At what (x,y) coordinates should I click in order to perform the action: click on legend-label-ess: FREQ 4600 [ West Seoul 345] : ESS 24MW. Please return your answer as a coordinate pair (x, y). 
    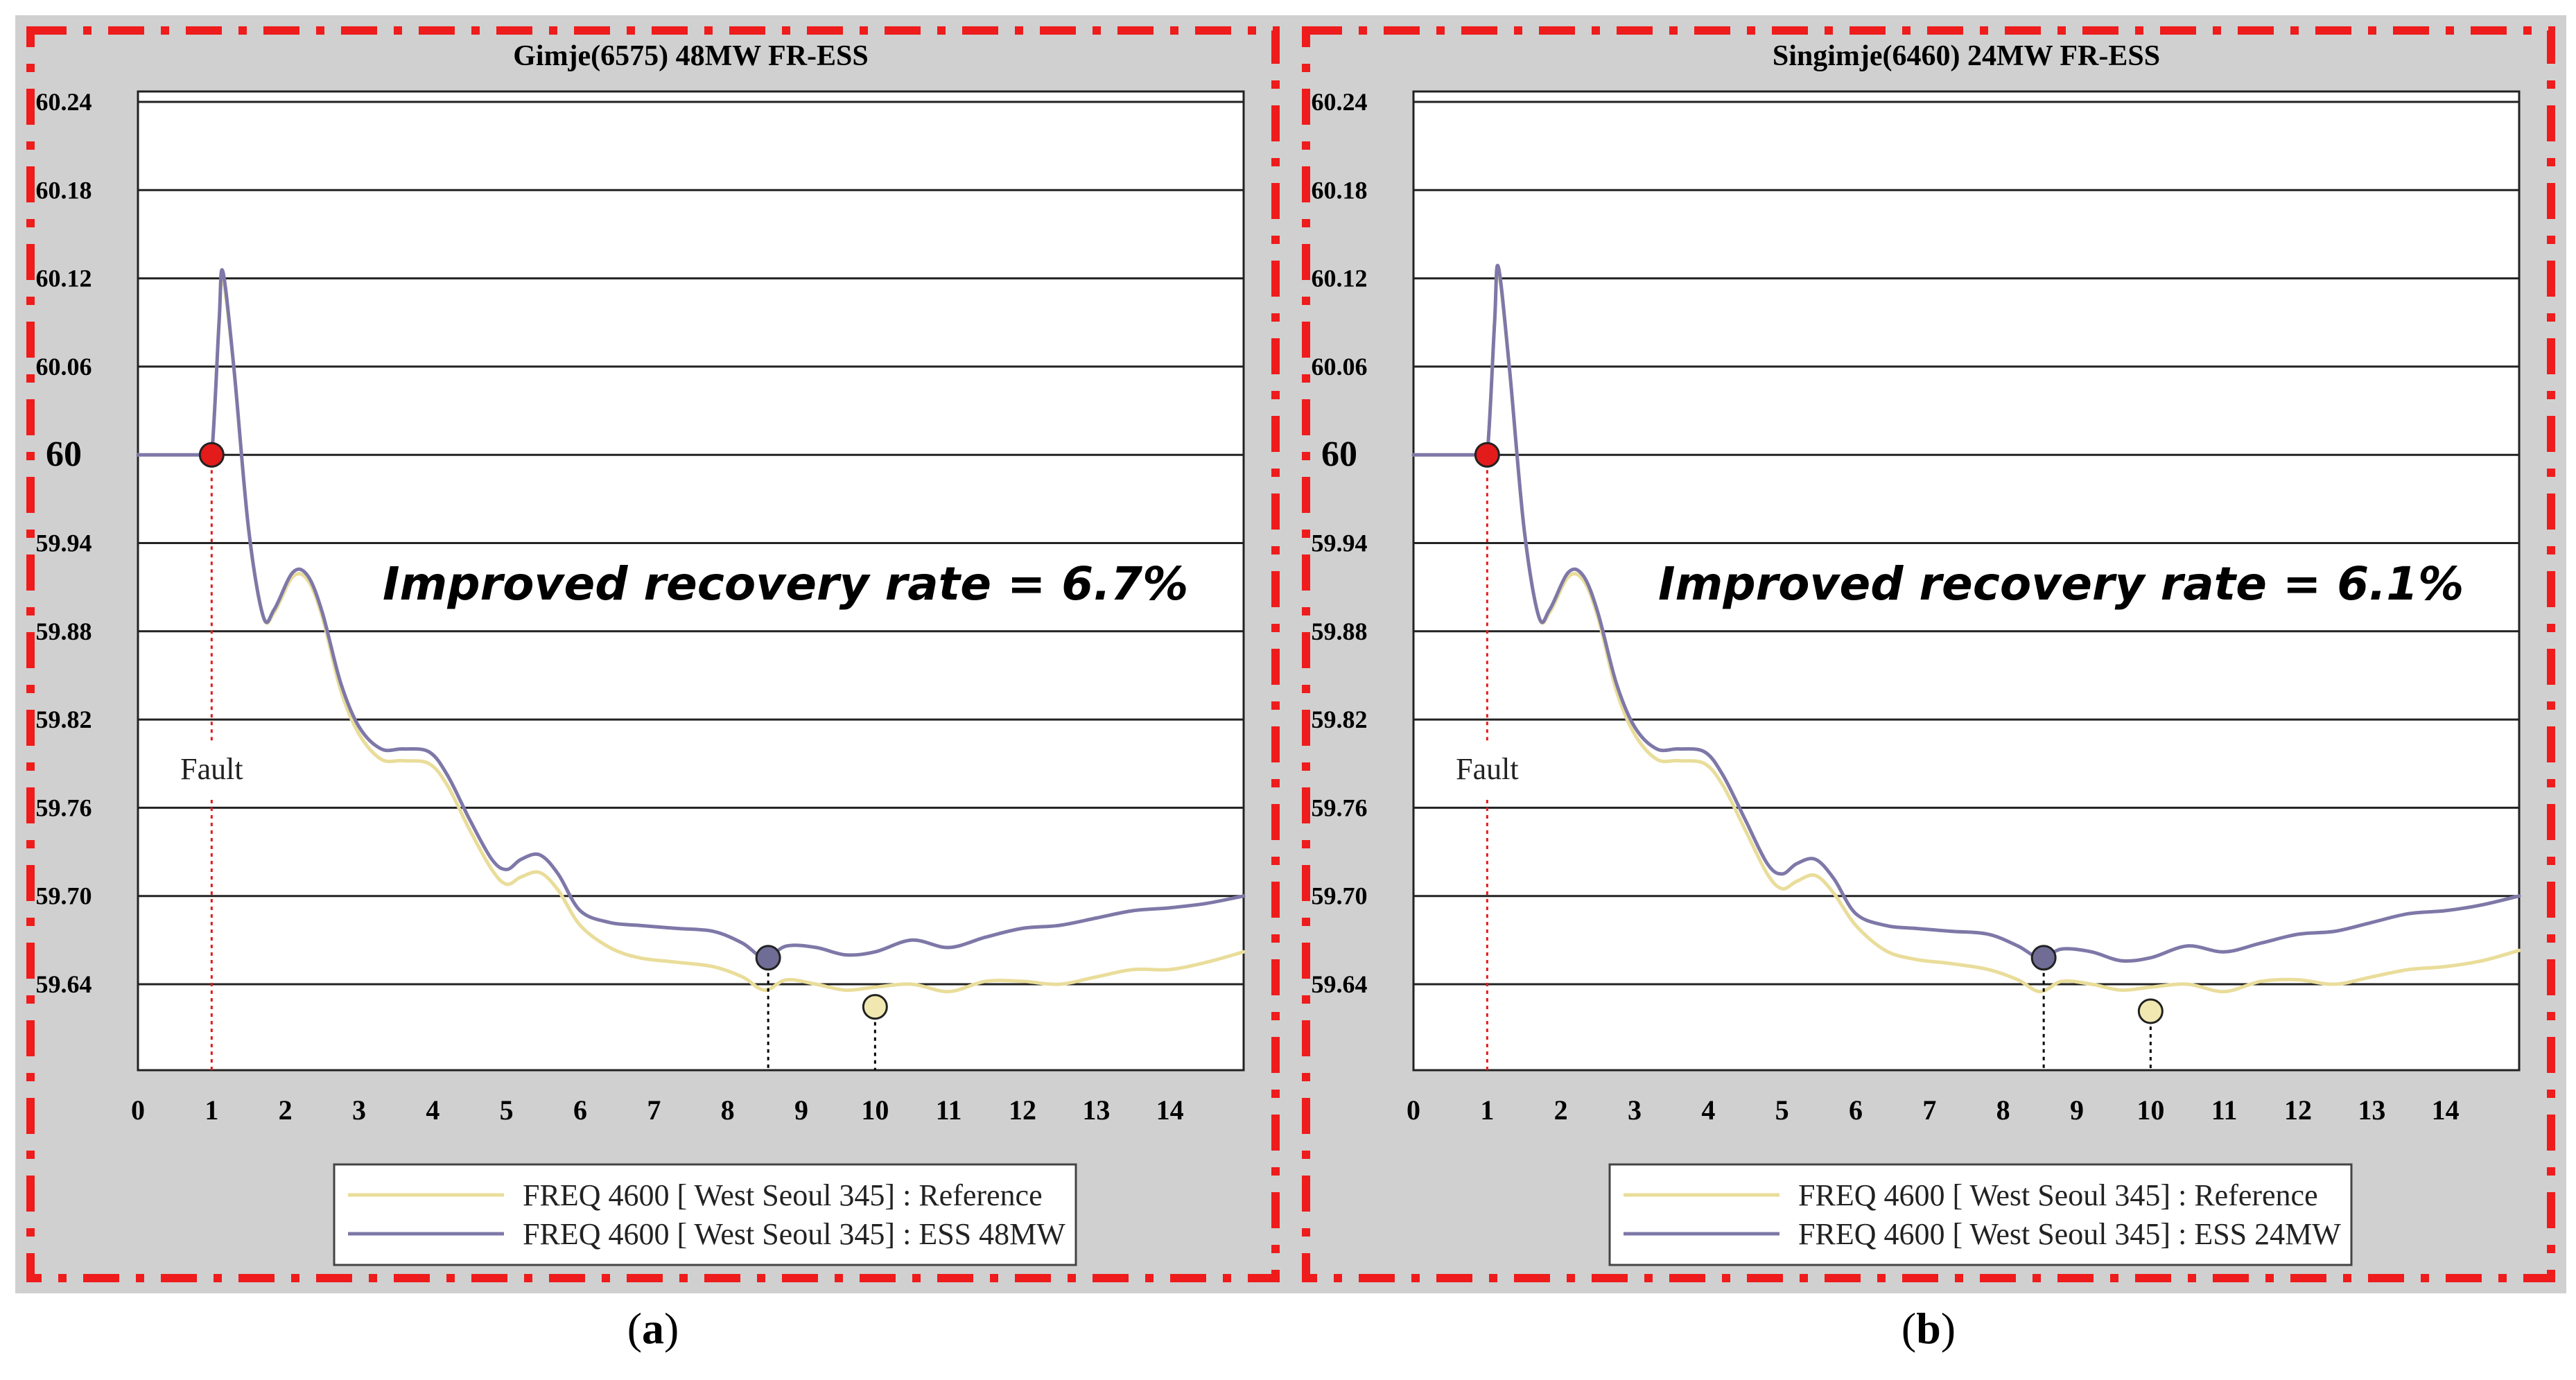
    Looking at the image, I should click on (2069, 1234).